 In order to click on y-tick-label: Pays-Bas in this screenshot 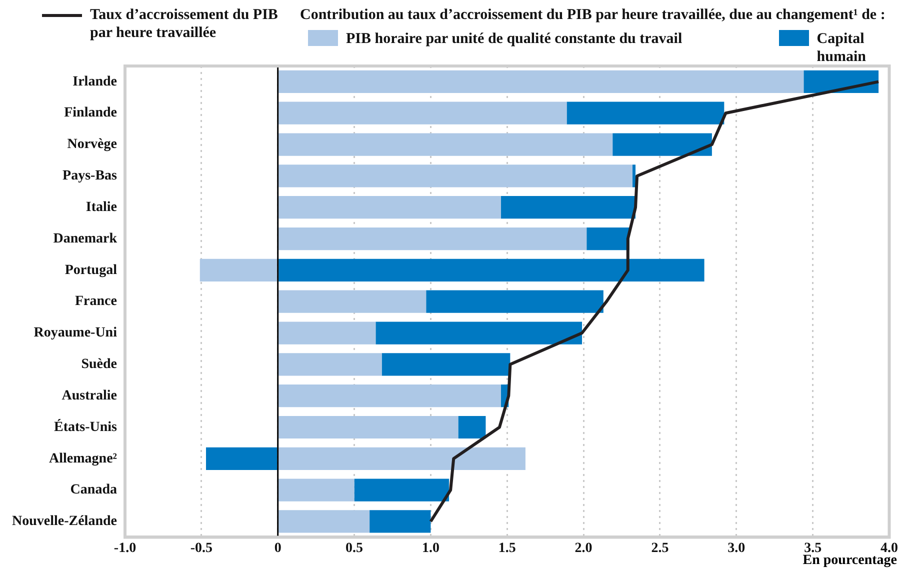, I will do `click(90, 176)`.